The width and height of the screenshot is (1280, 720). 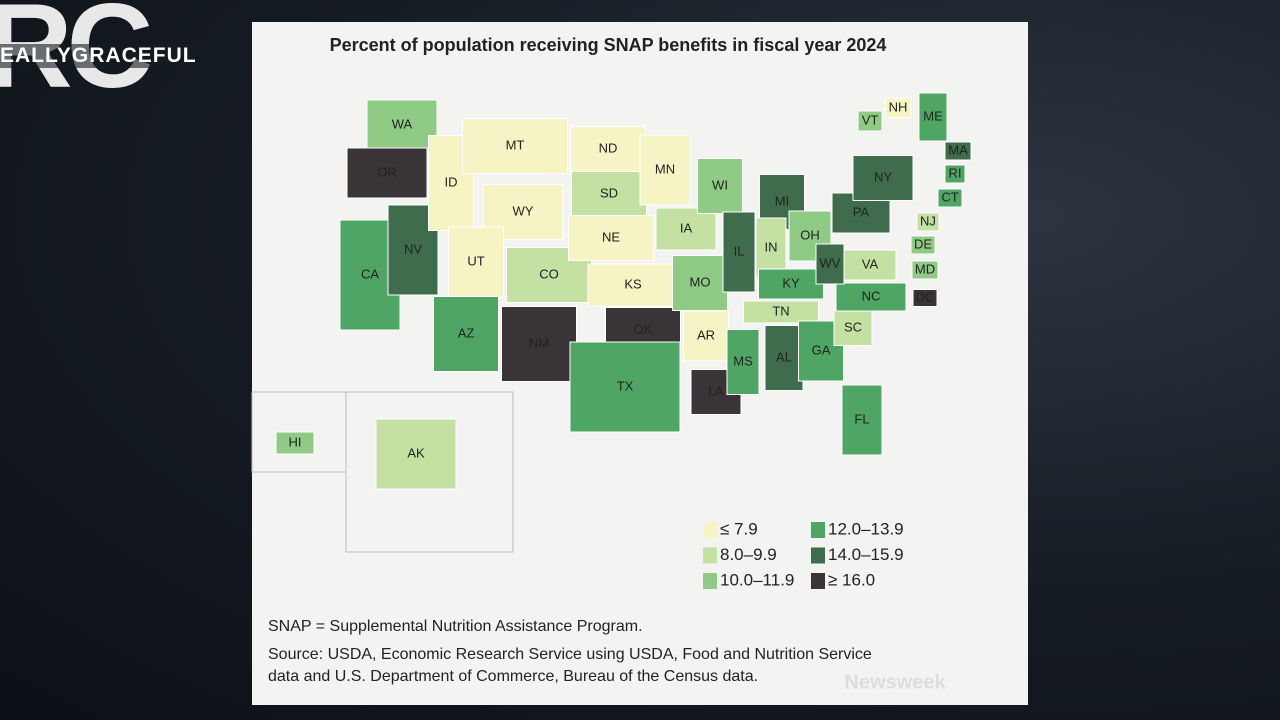 I want to click on inset-frame, so click(x=429, y=472).